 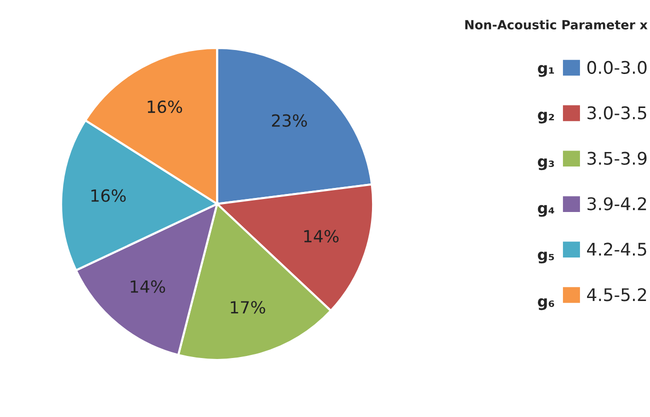 I want to click on data-label: 23%, so click(x=289, y=120).